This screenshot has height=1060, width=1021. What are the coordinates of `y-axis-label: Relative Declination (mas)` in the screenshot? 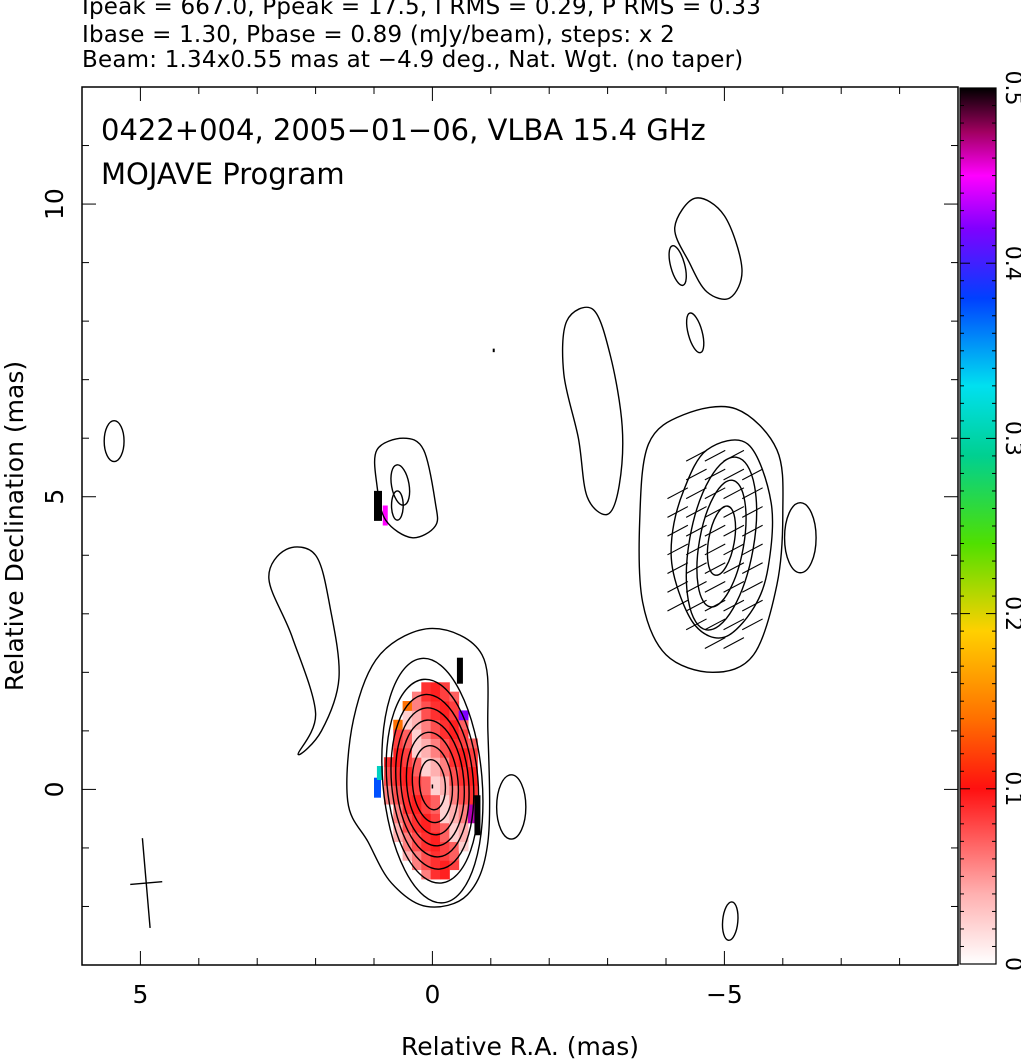 It's located at (14, 526).